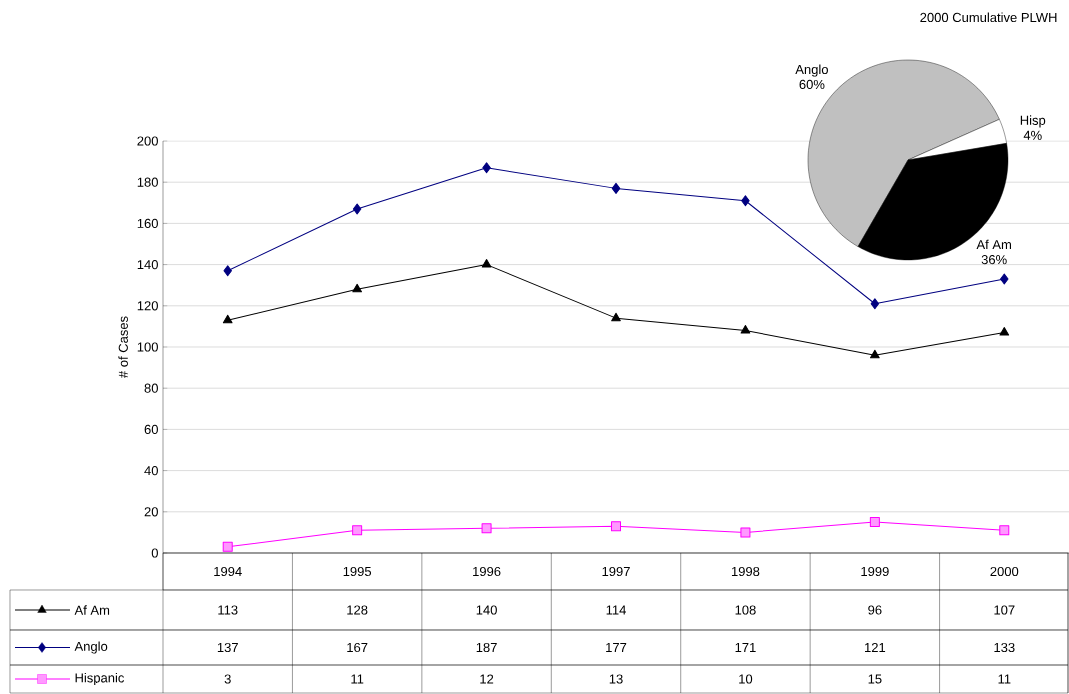 Image resolution: width=1069 pixels, height=694 pixels. Describe the element at coordinates (154, 553) in the screenshot. I see `y-tick-label: 0` at that location.